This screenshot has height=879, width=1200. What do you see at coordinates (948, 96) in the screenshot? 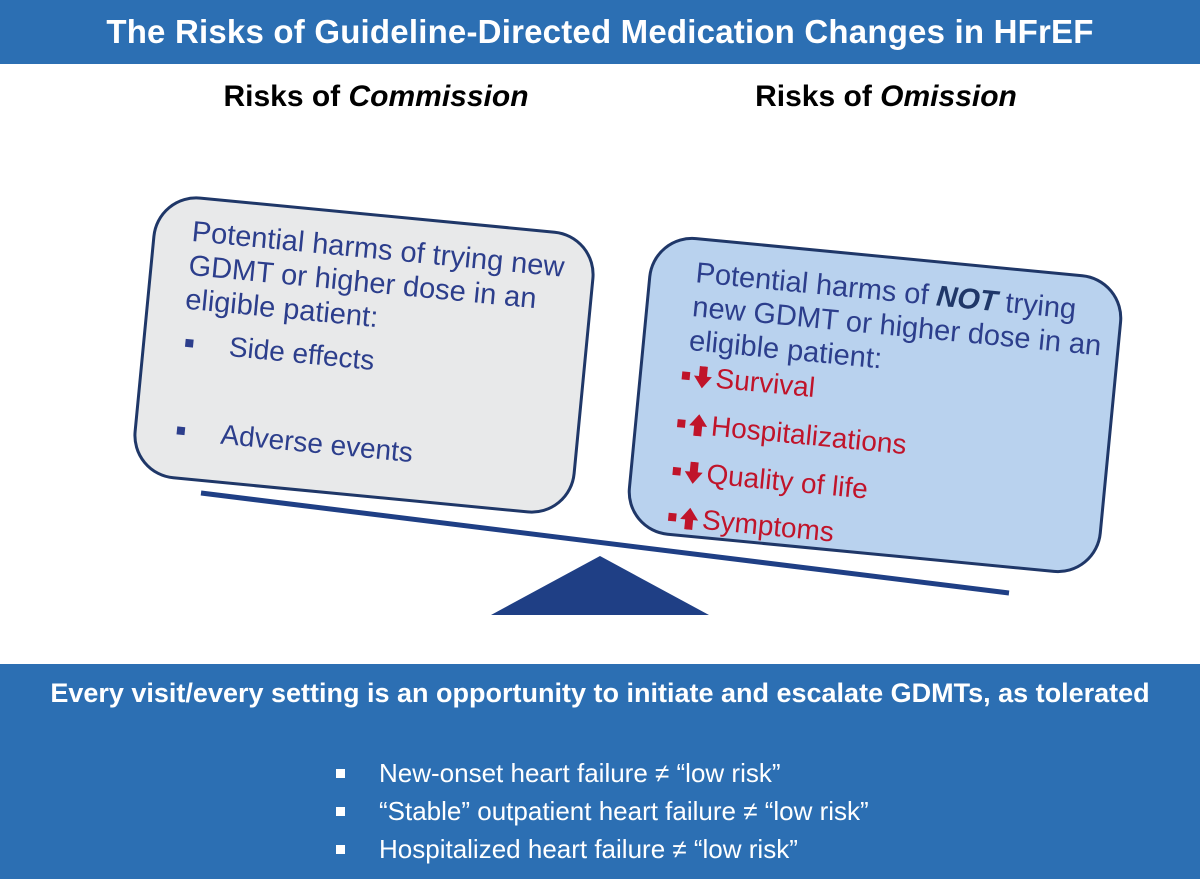
I see `omission-heading-emphasis: Omission` at bounding box center [948, 96].